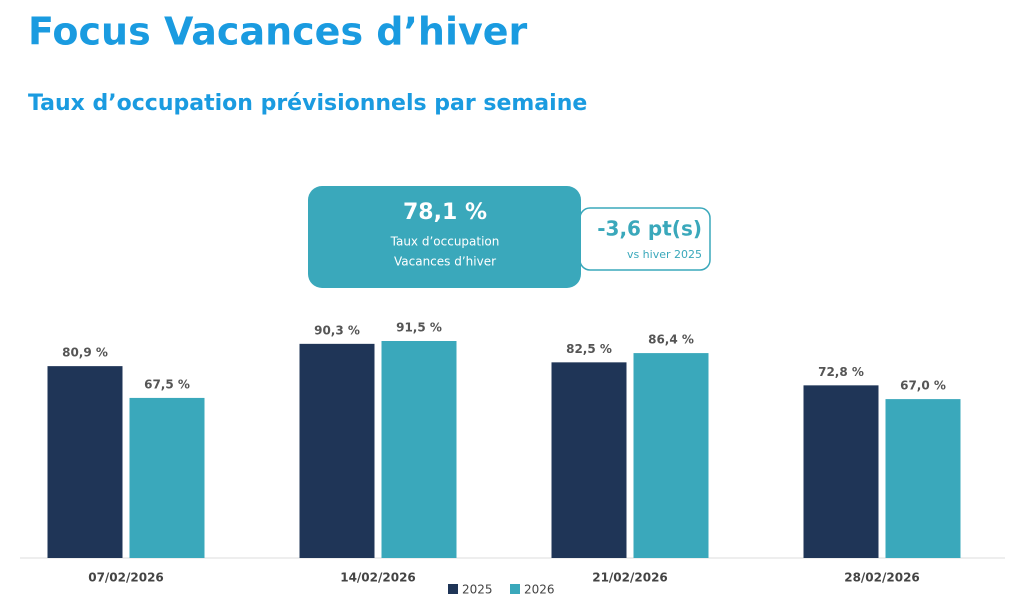  I want to click on kpi-value: 78,1 %, so click(445, 212).